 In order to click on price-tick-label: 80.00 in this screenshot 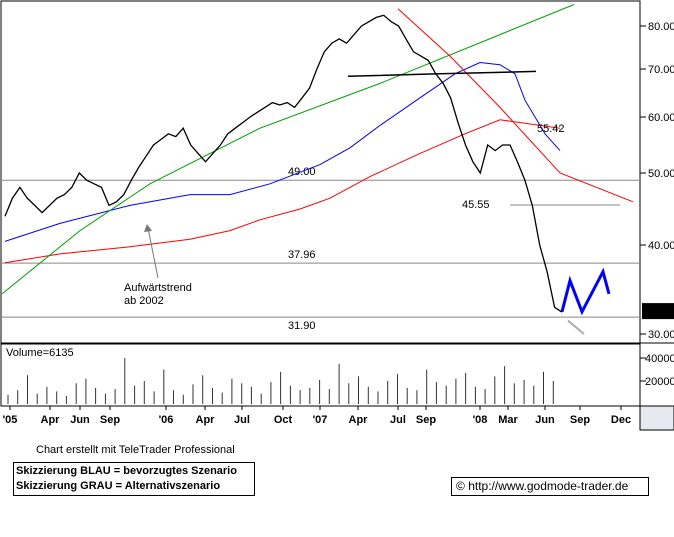, I will do `click(661, 27)`.